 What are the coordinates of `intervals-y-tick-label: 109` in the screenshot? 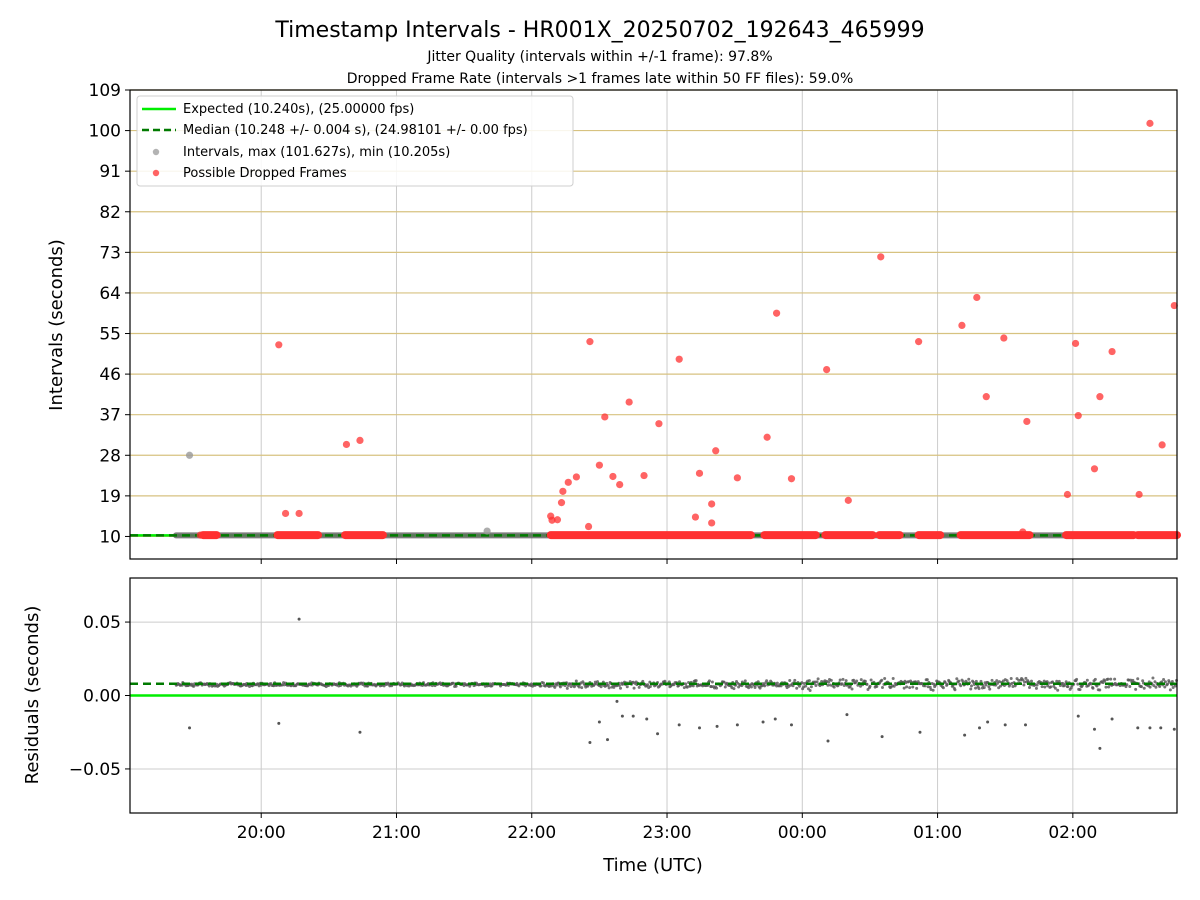 It's located at (105, 91).